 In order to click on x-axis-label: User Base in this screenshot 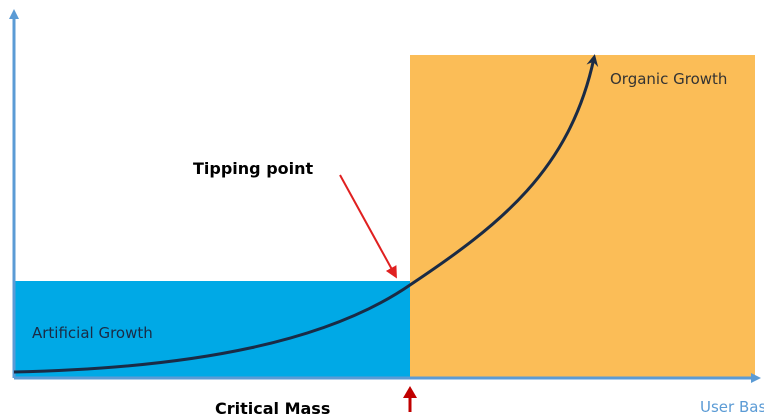, I will do `click(732, 407)`.